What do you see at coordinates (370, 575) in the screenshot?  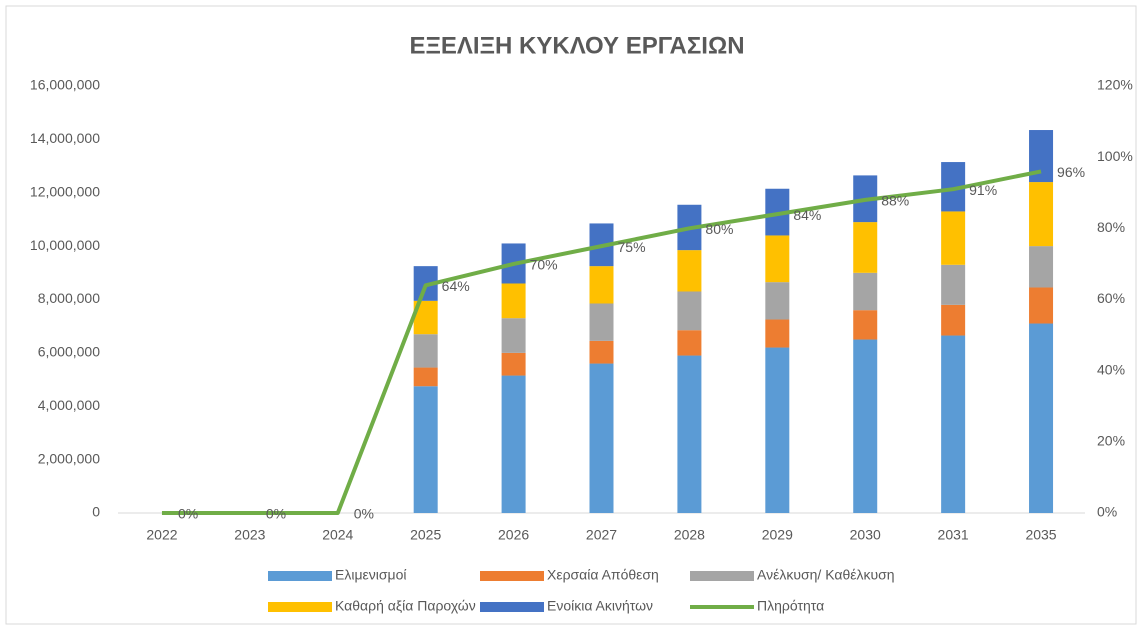 I see `legend-label: Ελιμενισμοί` at bounding box center [370, 575].